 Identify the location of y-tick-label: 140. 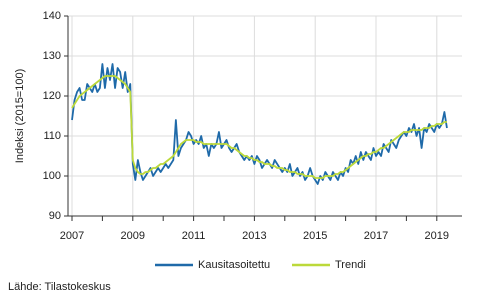
(52, 16).